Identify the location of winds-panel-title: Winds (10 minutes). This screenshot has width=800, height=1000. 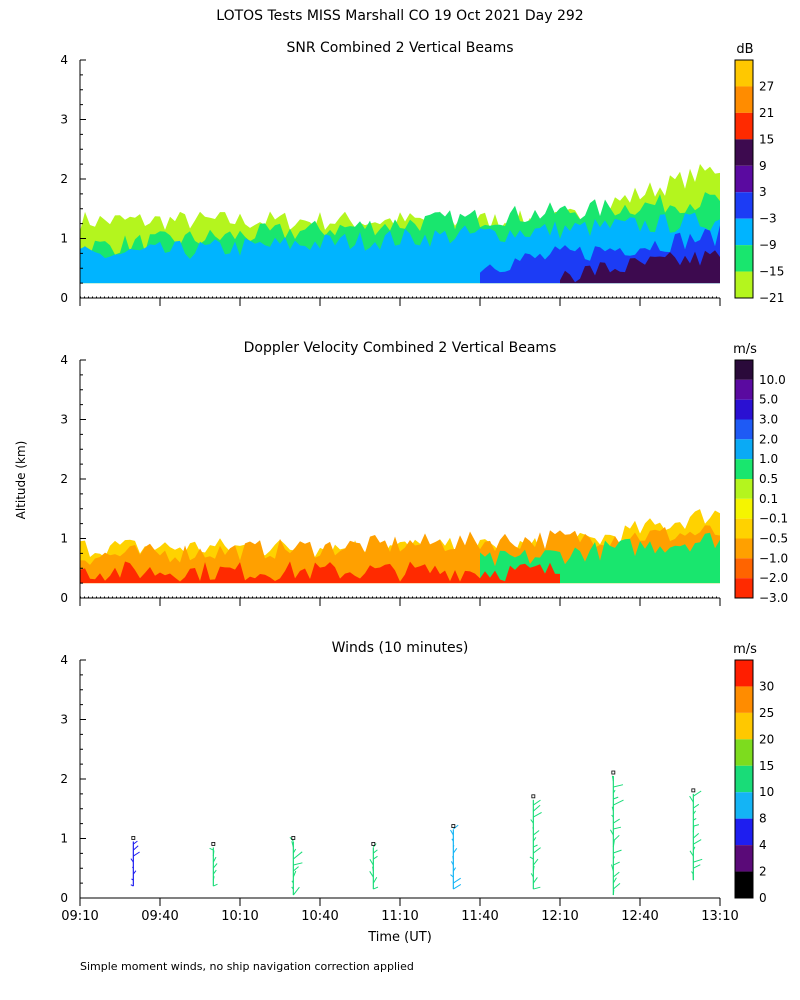
(400, 648).